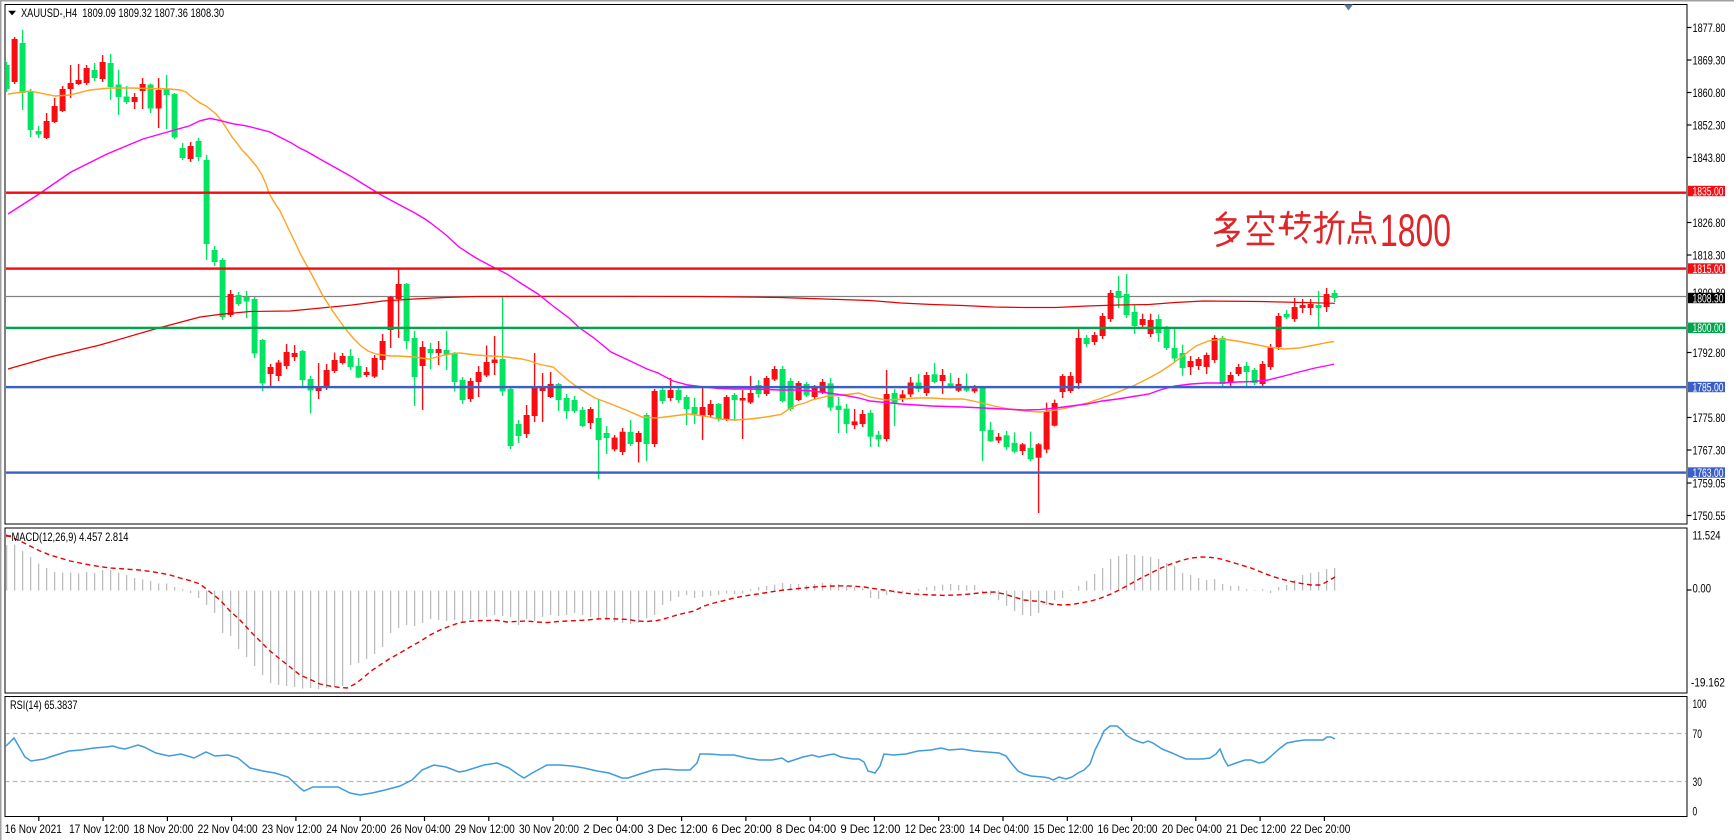 The width and height of the screenshot is (1734, 840). I want to click on svg-text: 14 Dec 04:00, so click(999, 829).